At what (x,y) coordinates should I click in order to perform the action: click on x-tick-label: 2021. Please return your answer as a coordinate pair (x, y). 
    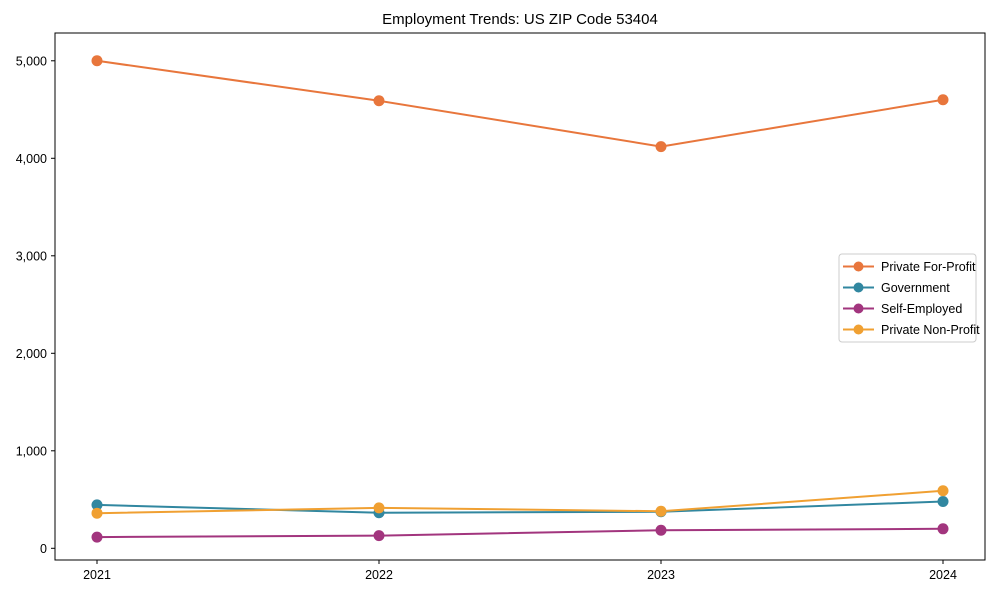
    Looking at the image, I should click on (97, 575).